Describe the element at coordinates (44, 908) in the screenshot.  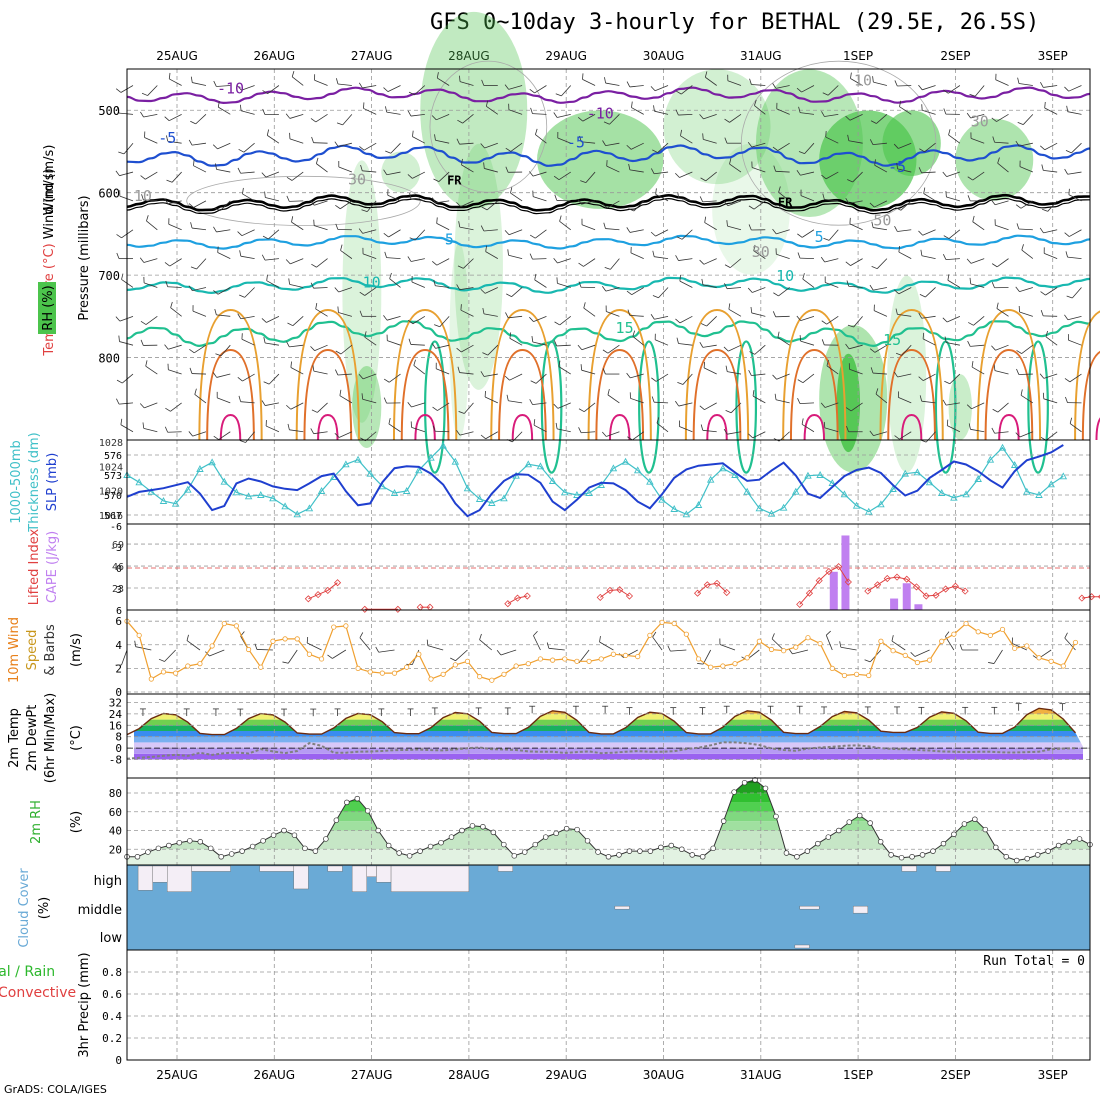
I see `ylabel-cloud-units: (%)` at that location.